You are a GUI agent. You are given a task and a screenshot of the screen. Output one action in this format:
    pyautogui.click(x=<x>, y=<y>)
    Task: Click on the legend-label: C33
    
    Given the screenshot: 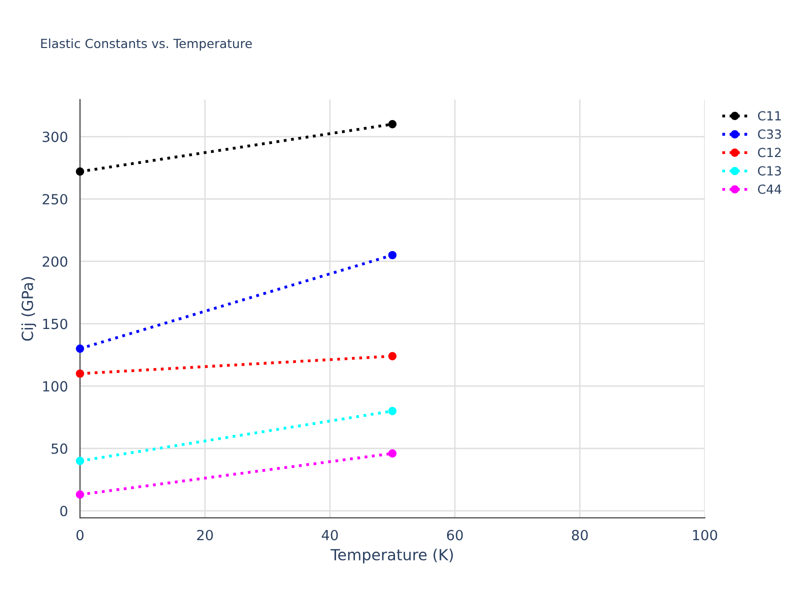 What is the action you would take?
    pyautogui.click(x=769, y=134)
    